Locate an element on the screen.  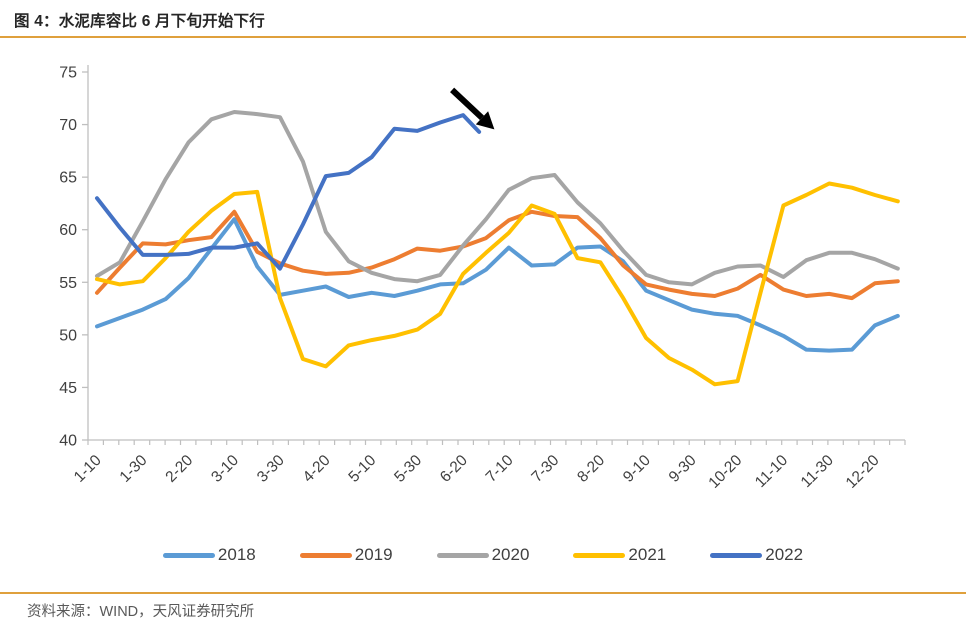
y-tick-label: 50 is located at coordinates (68, 335).